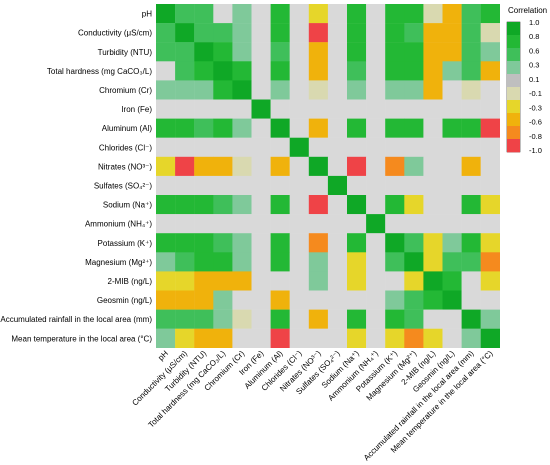  Describe the element at coordinates (125, 52) in the screenshot. I see `y-tick-label: Turbidity (NTU)` at that location.